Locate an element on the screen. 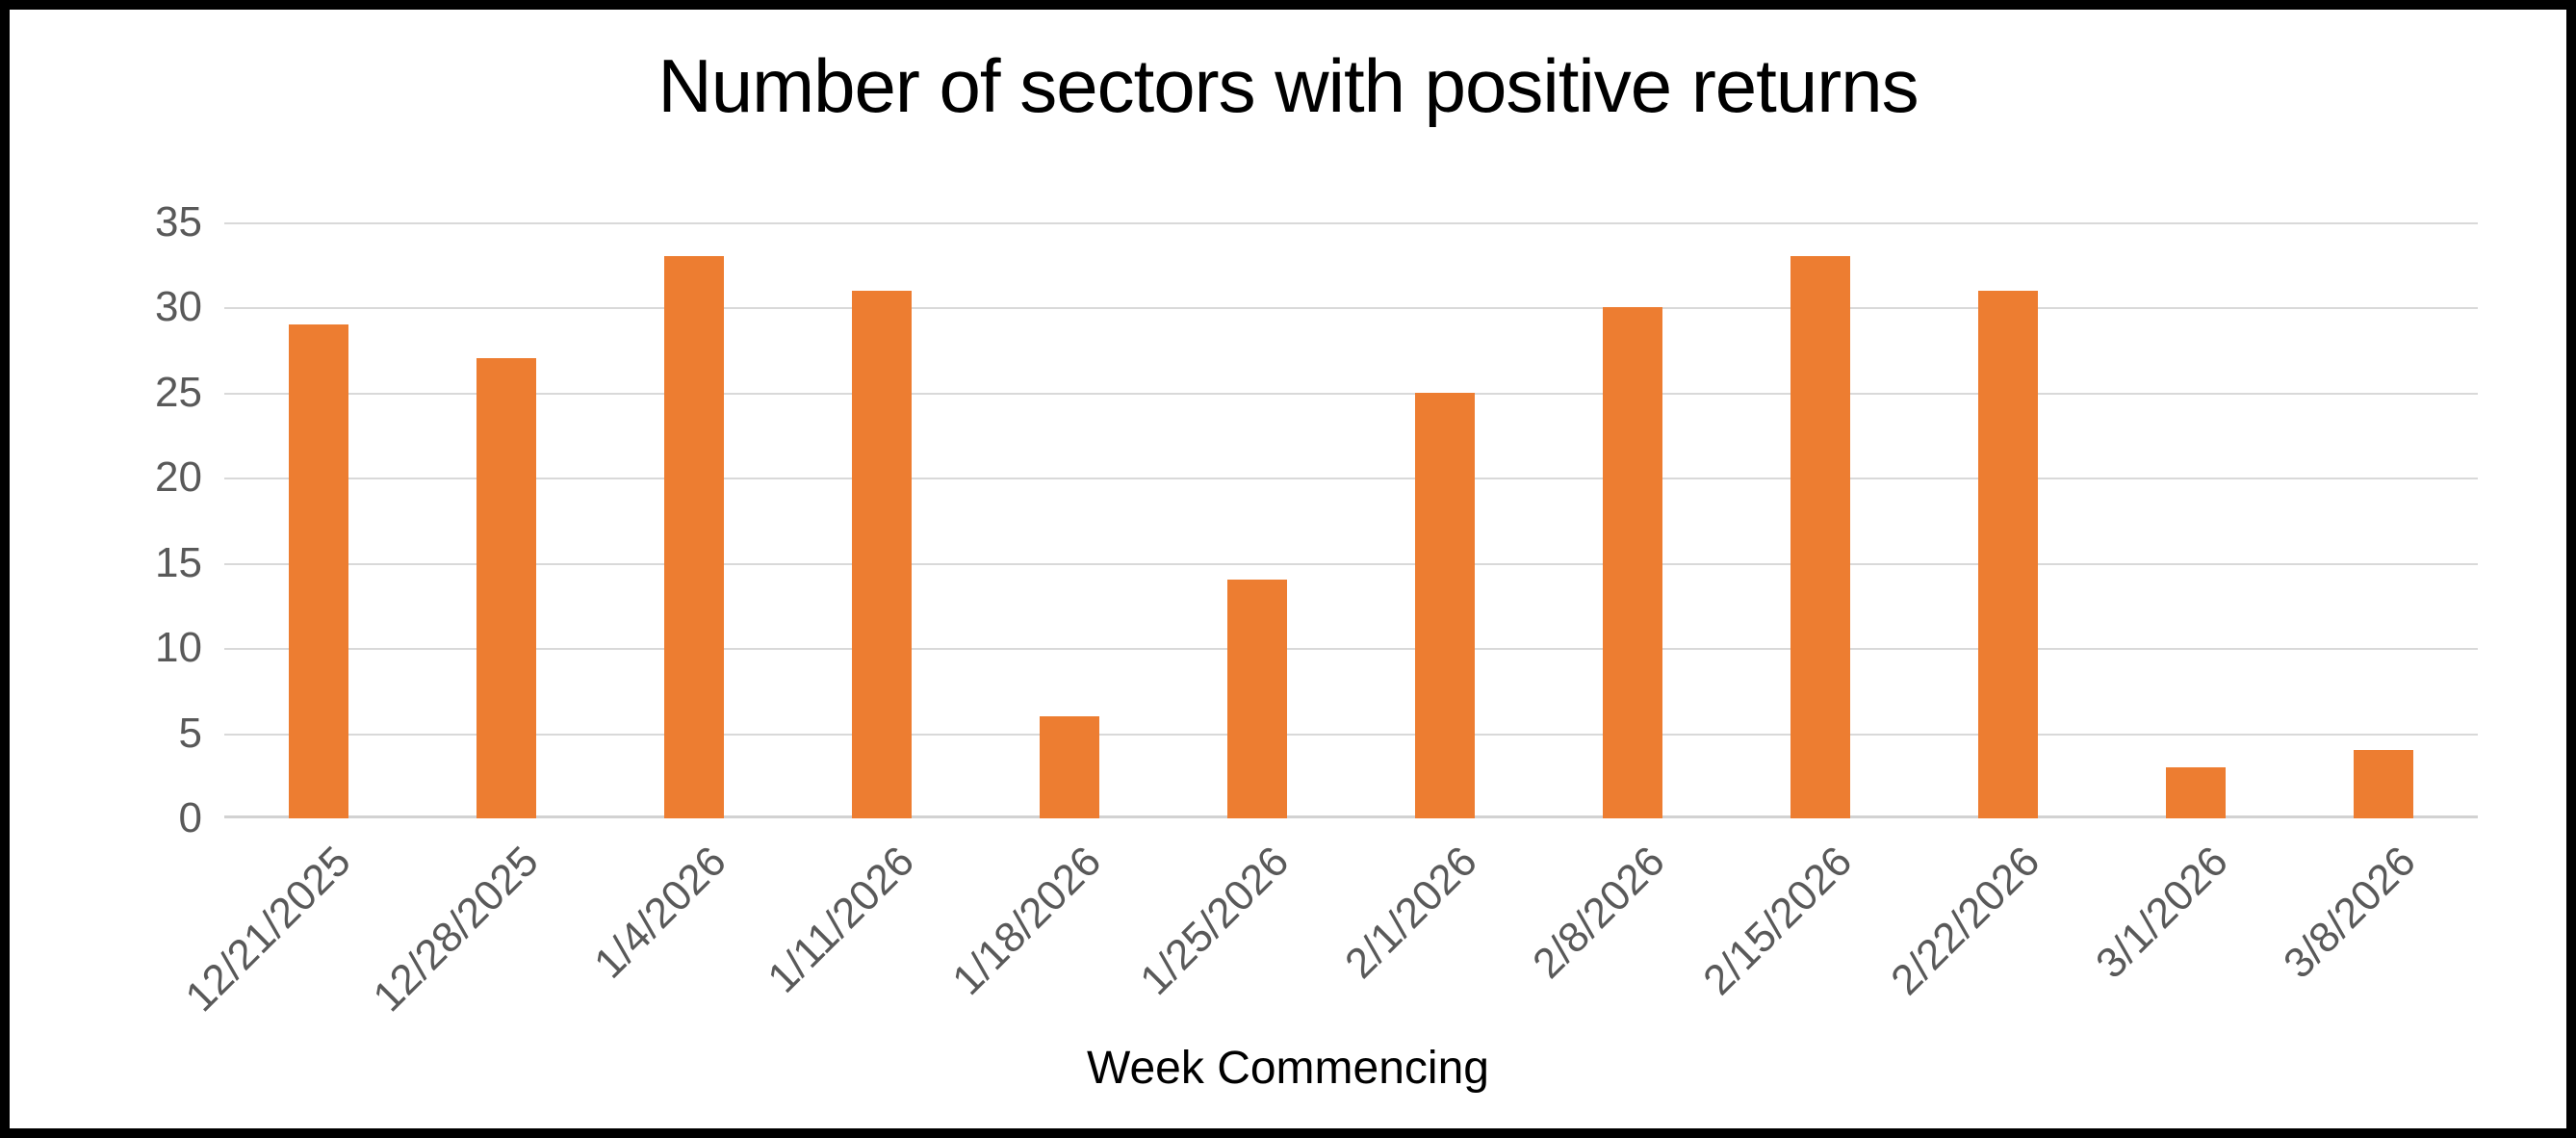  x-tick-label: 2/22/2026 is located at coordinates (1966, 920).